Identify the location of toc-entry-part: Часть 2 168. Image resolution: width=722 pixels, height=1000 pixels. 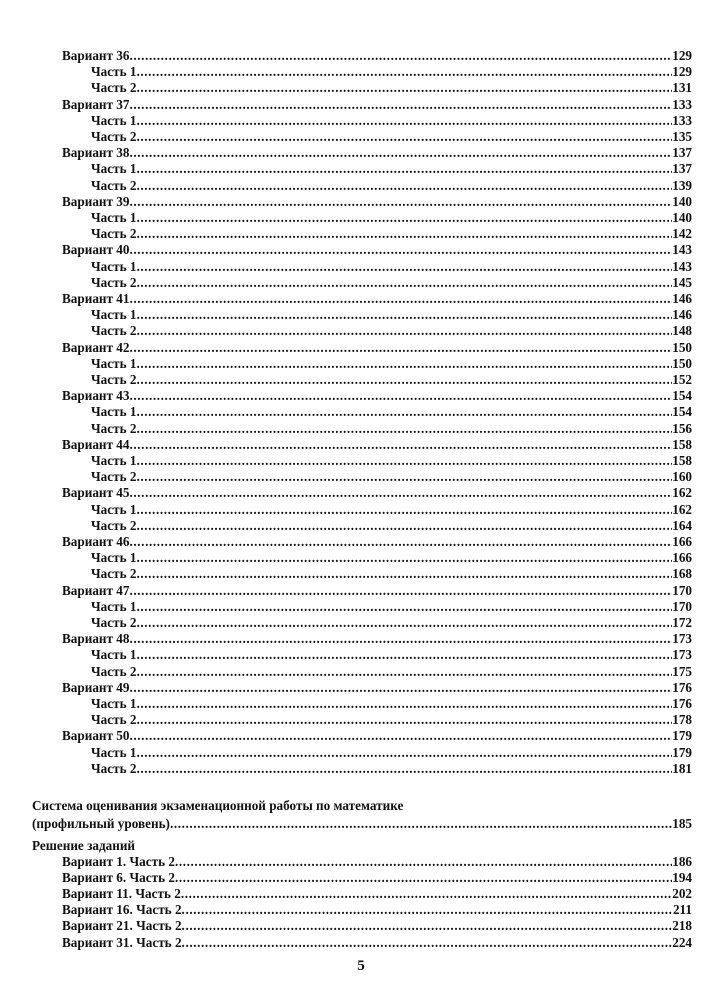
(361, 574).